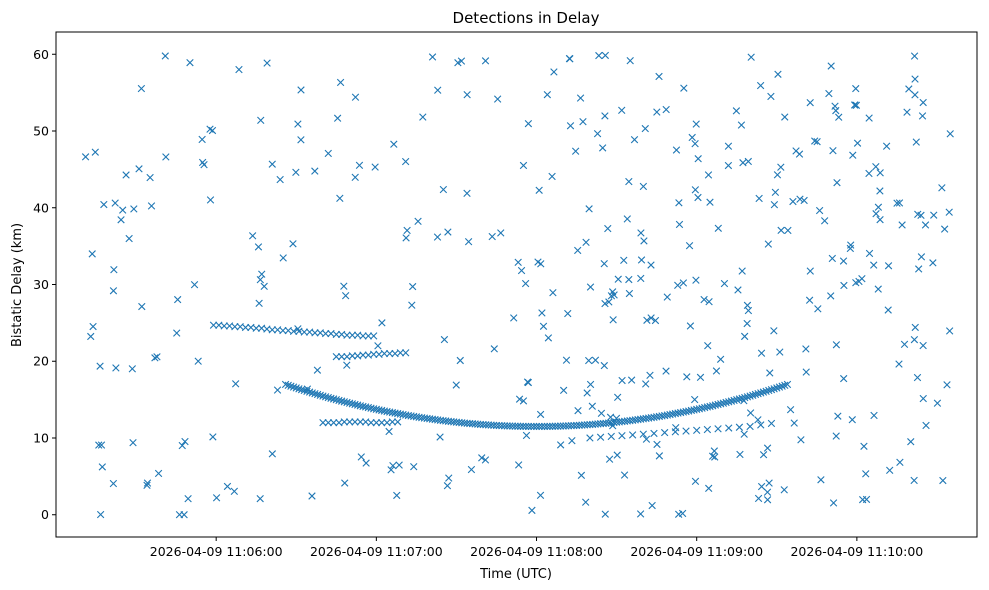 The height and width of the screenshot is (590, 989). What do you see at coordinates (856, 551) in the screenshot?
I see `x-tick-label: 2026-04-09 11:10:00` at bounding box center [856, 551].